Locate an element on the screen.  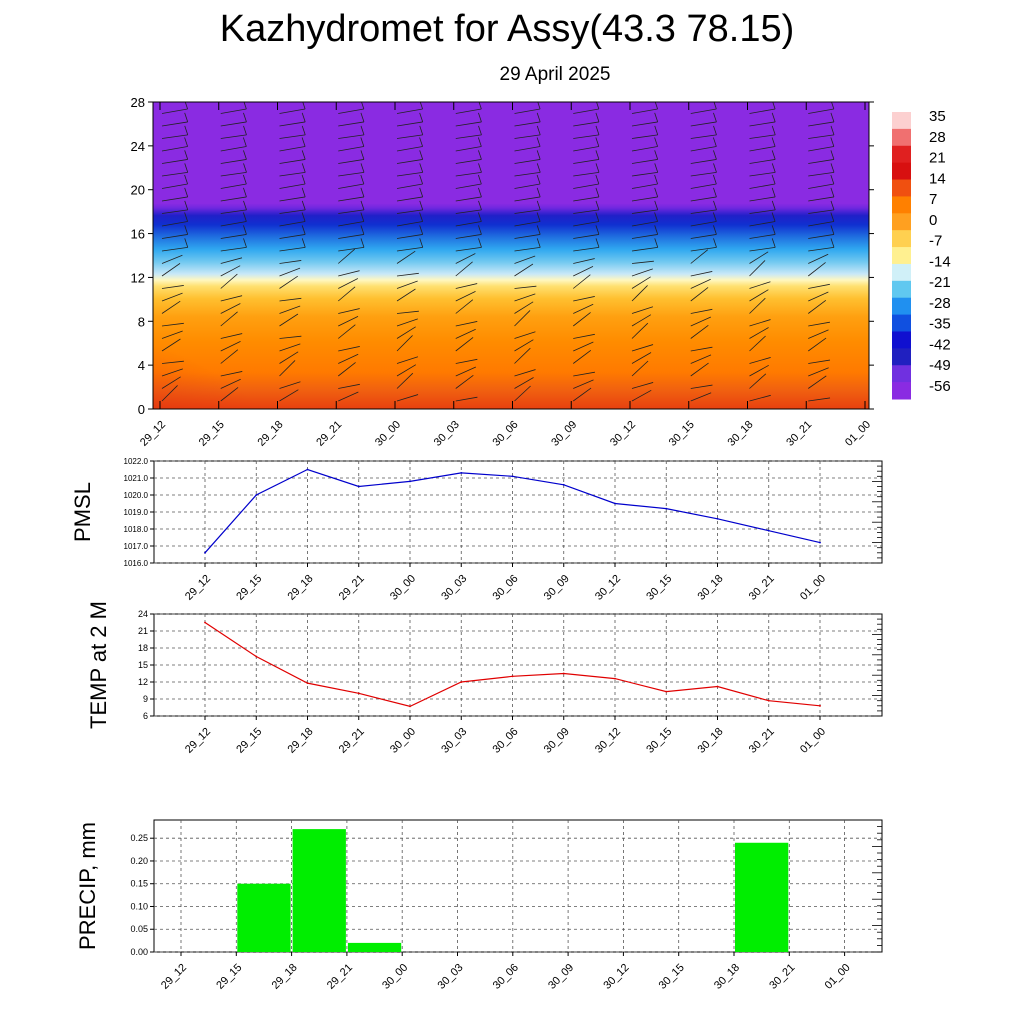
colorbar: 35 28 21 14 7 0 -7 -14 -21 -28 -35 -42 -49 -56 is located at coordinates (921, 254).